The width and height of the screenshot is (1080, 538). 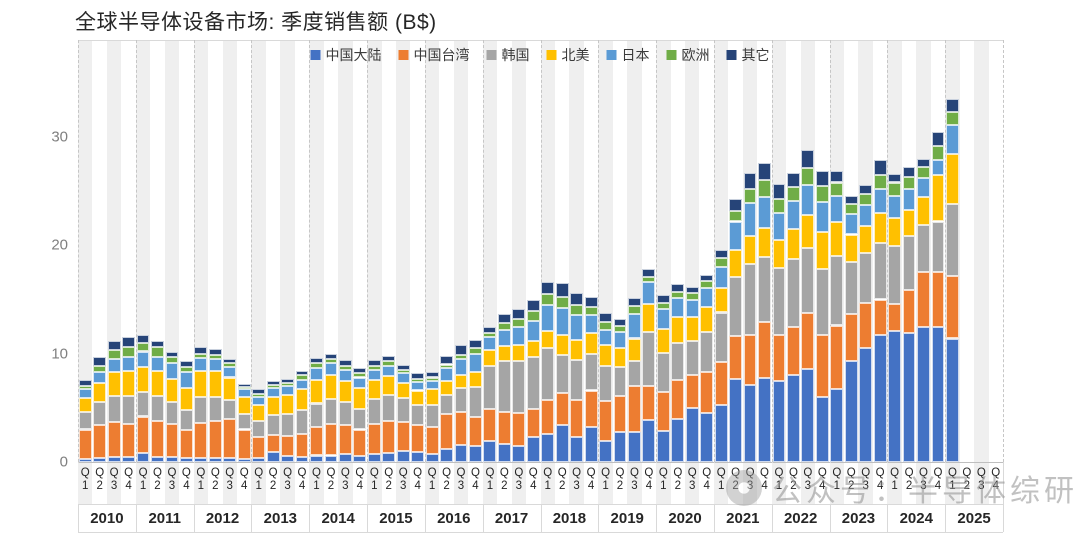 What do you see at coordinates (143, 457) in the screenshot?
I see `bar-segment-中国大陆-2011Q1` at bounding box center [143, 457].